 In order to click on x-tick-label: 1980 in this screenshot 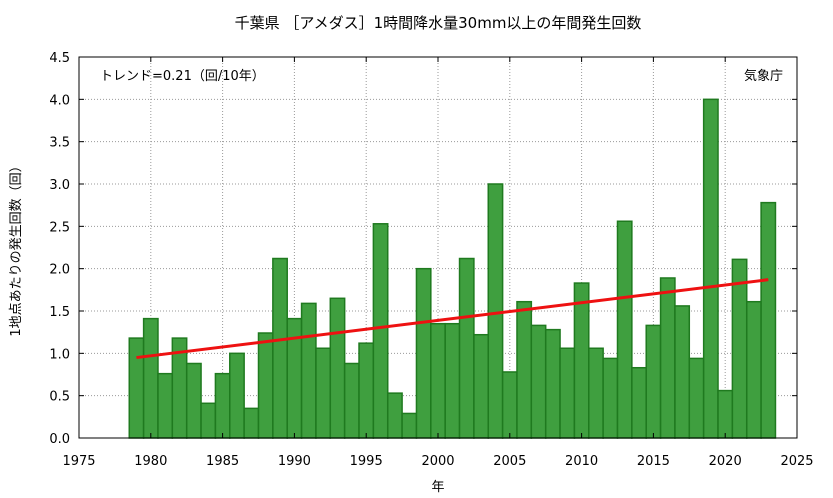, I will do `click(150, 461)`.